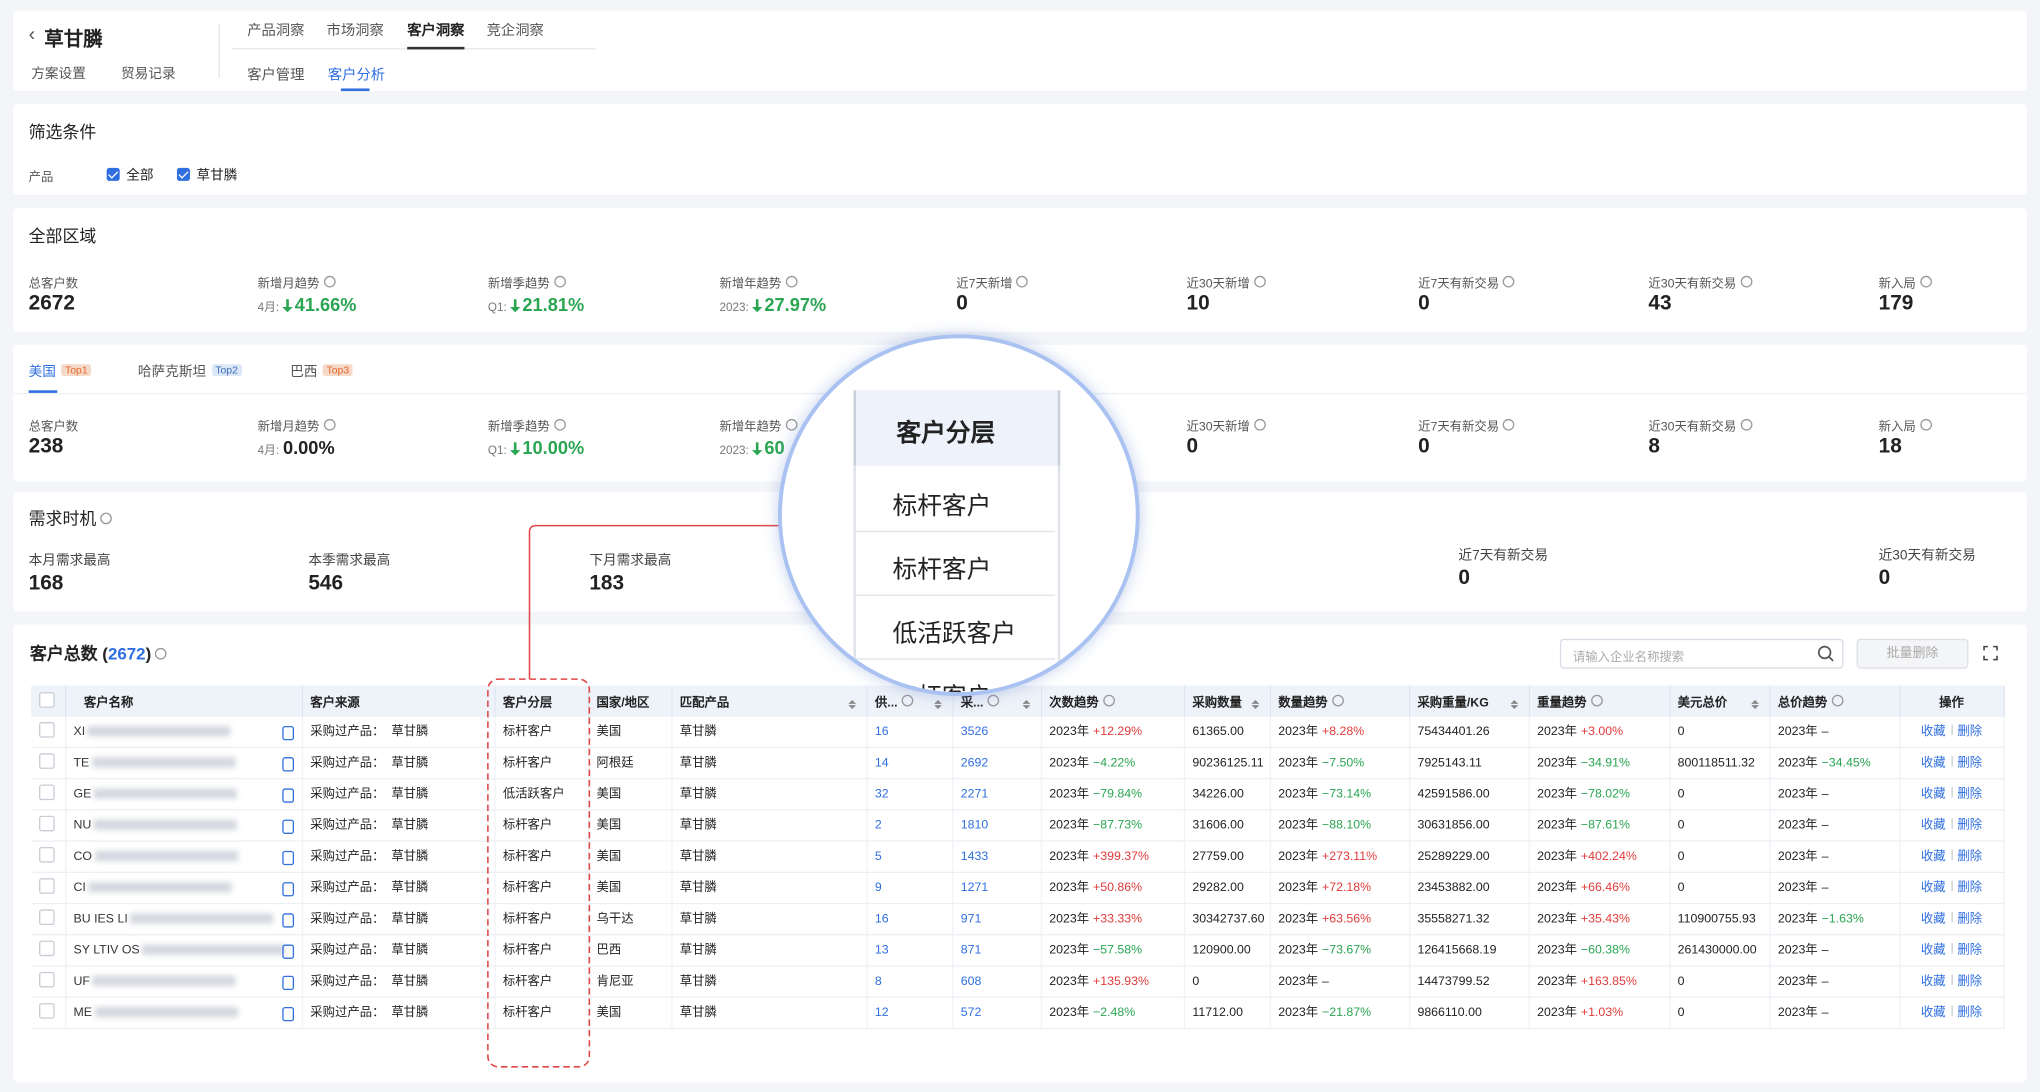 Image resolution: width=2040 pixels, height=1092 pixels. I want to click on cell: 3526, so click(997, 732).